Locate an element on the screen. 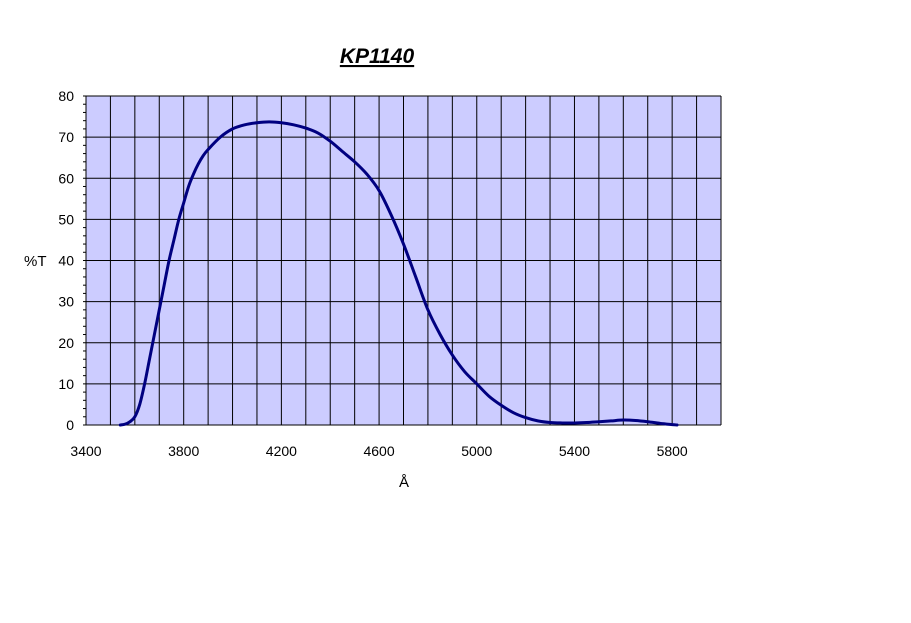  y-tick-label: 10 is located at coordinates (66, 384).